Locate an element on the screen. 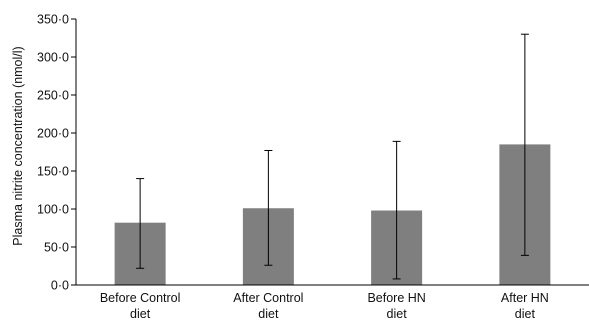 Image resolution: width=589 pixels, height=325 pixels. y-tick-label: 300·0 is located at coordinates (53, 58).